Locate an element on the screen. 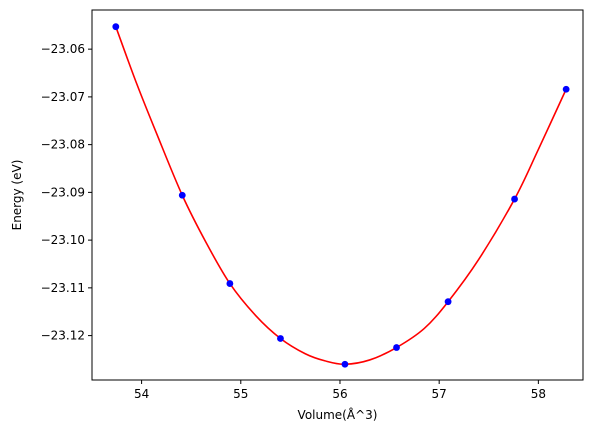 This screenshot has height=433, width=596. x-axis-label: Volume(Å^3) is located at coordinates (338, 414).